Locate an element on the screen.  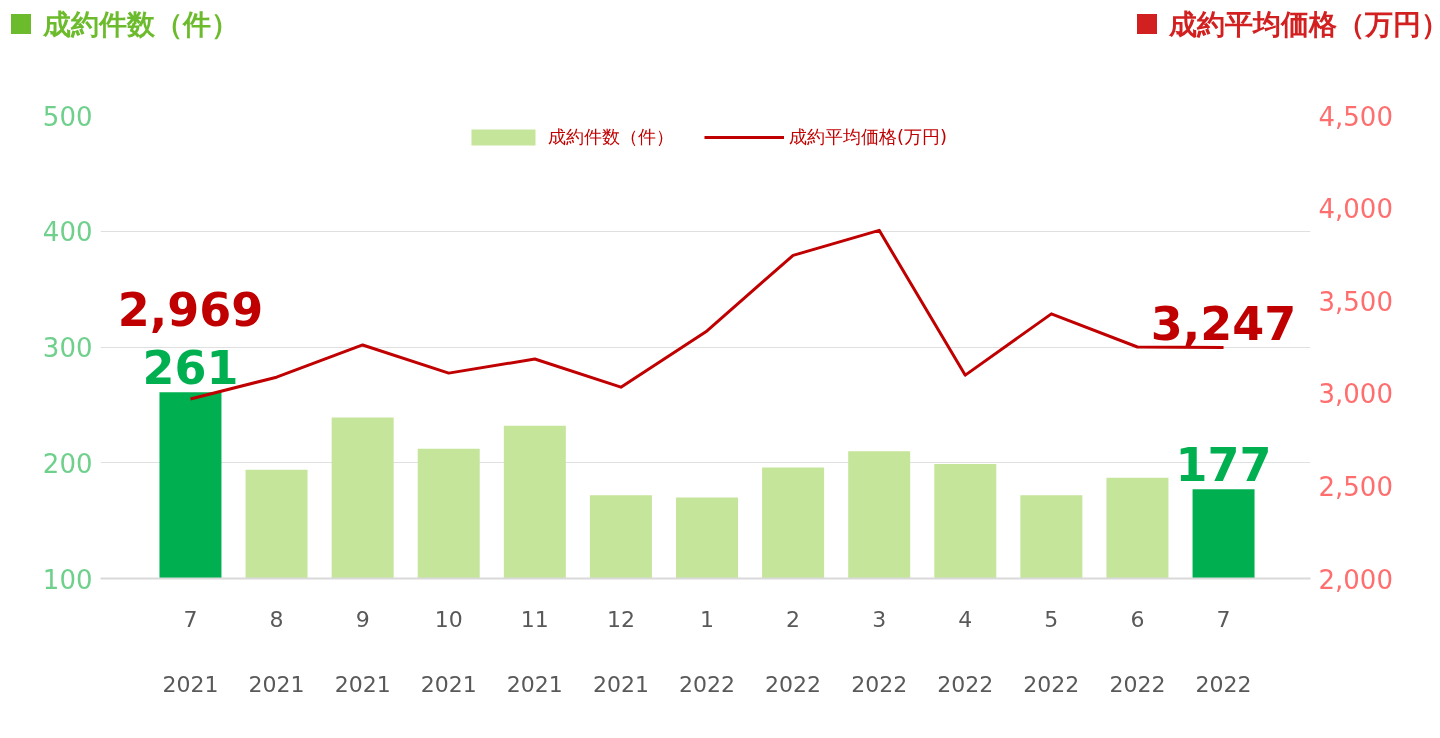
data-label: 3,247 is located at coordinates (1223, 323).